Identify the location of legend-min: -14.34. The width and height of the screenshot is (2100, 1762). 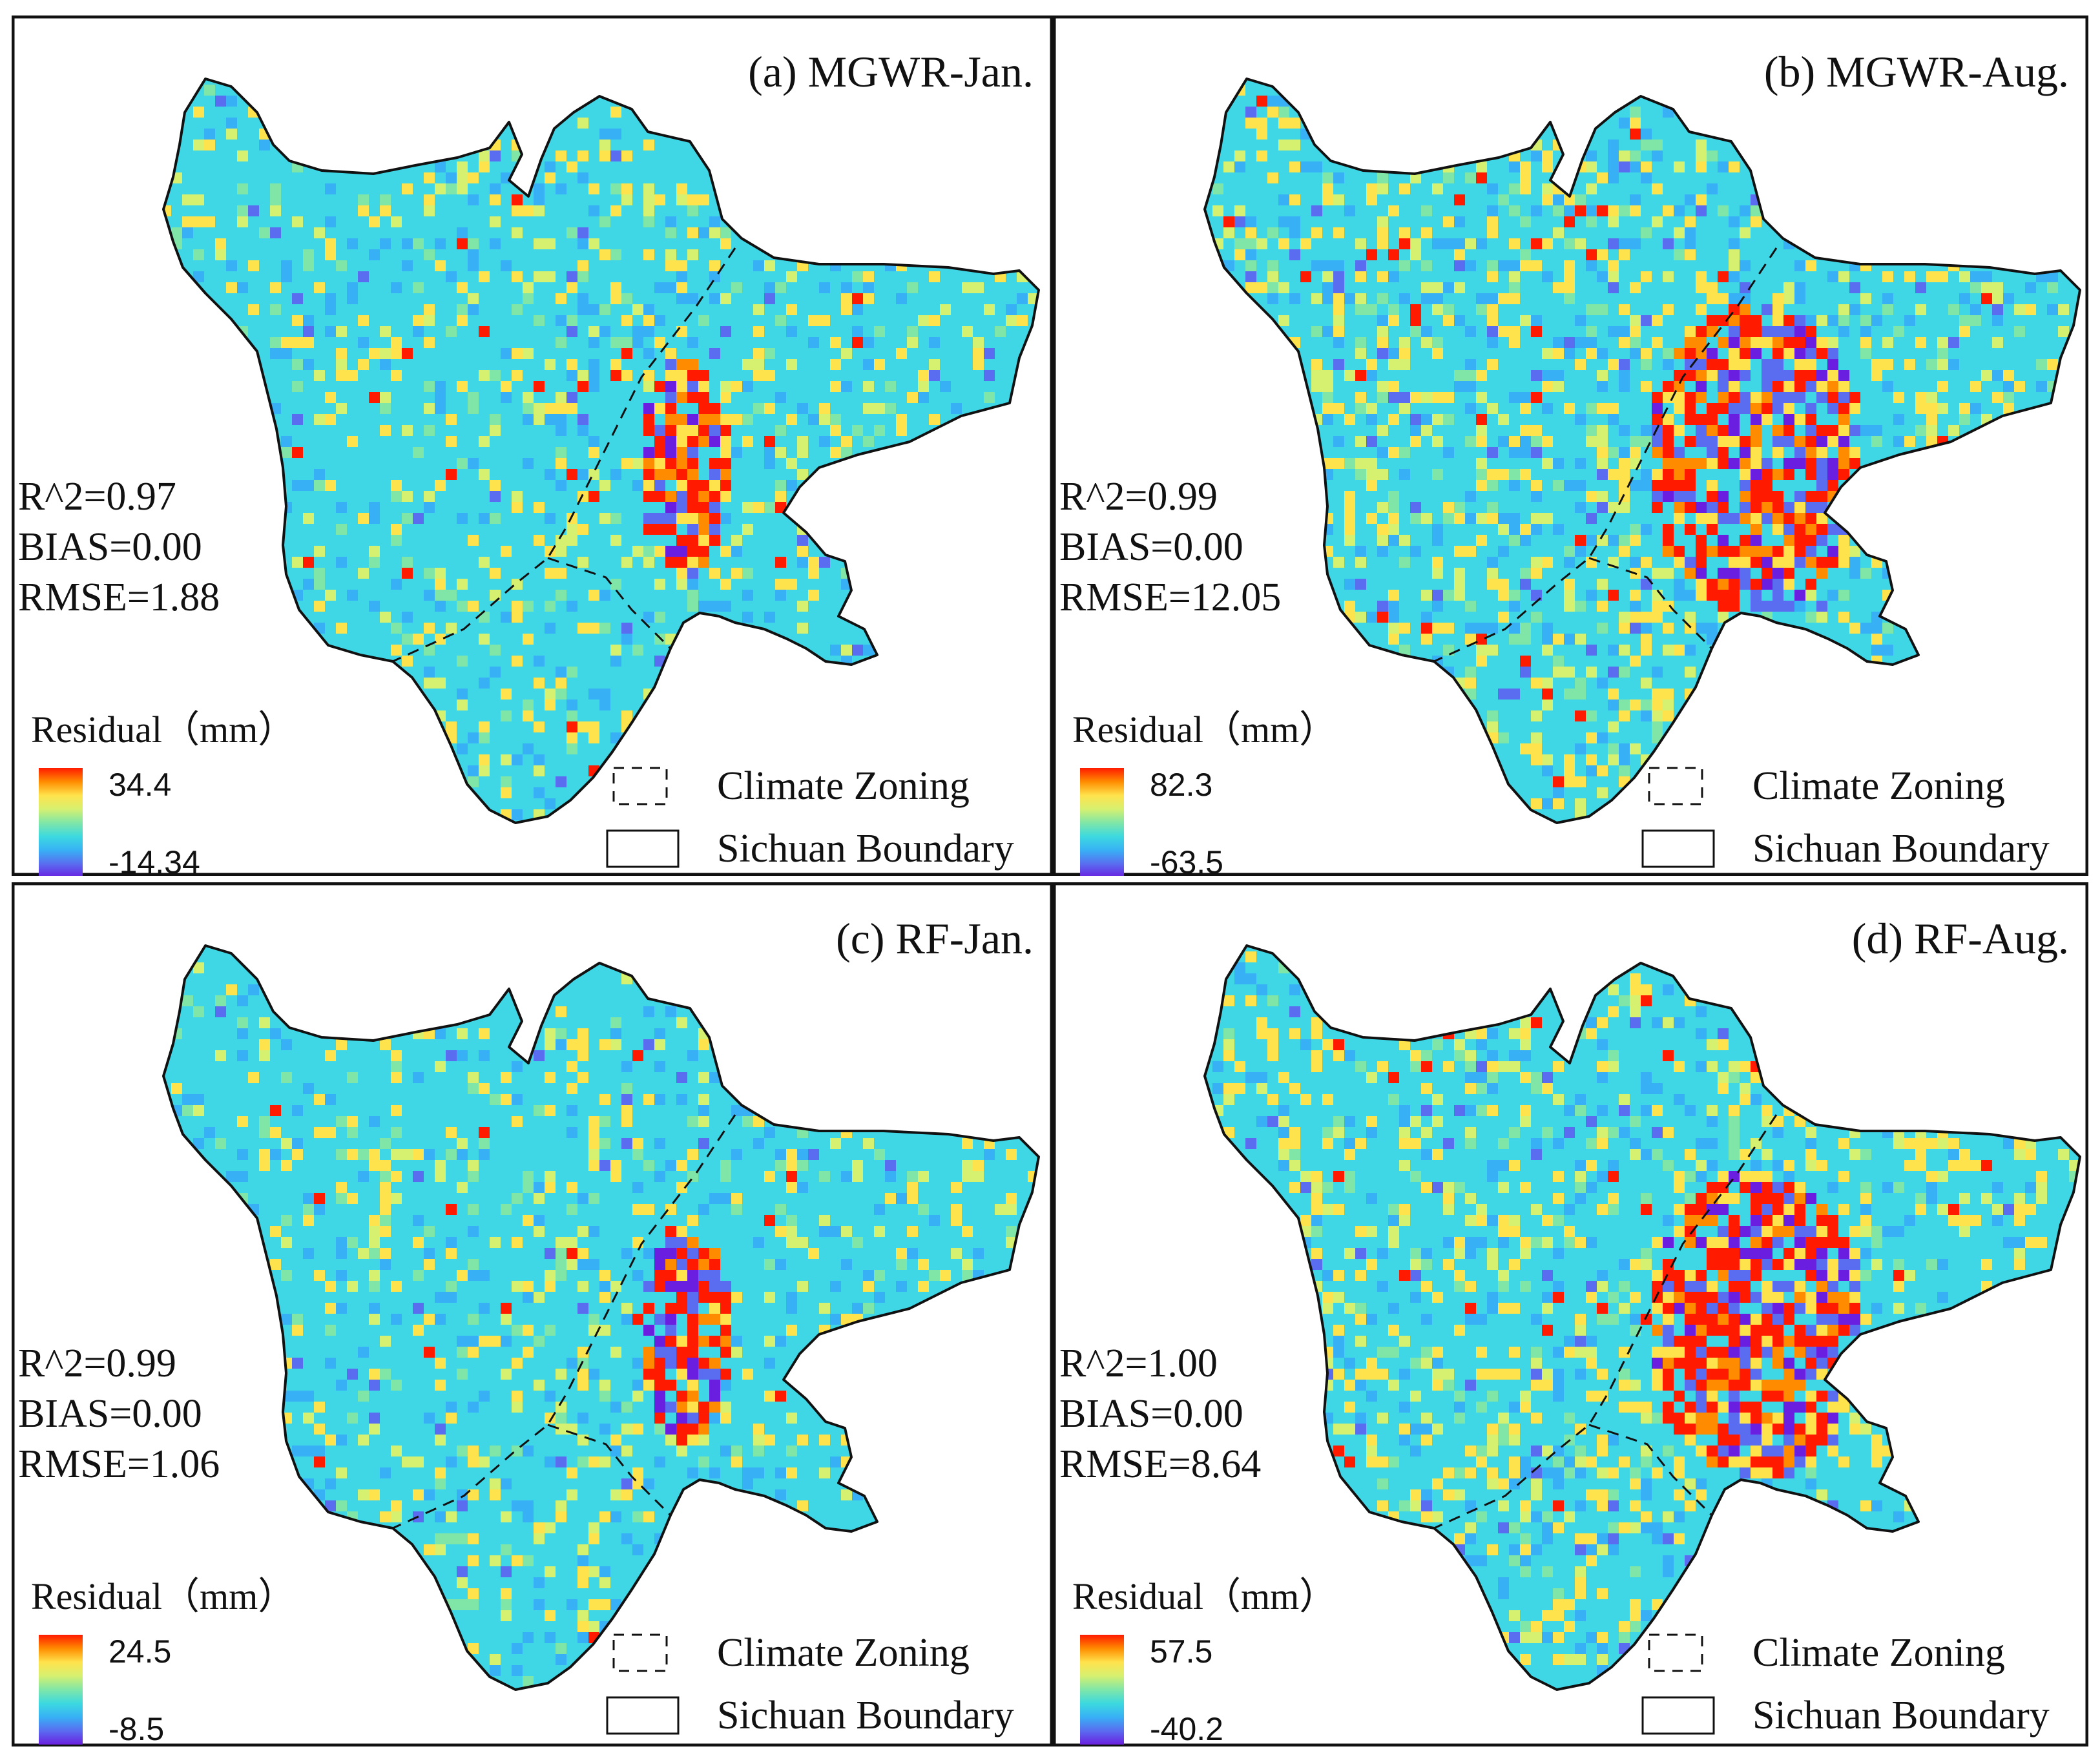
(154, 860).